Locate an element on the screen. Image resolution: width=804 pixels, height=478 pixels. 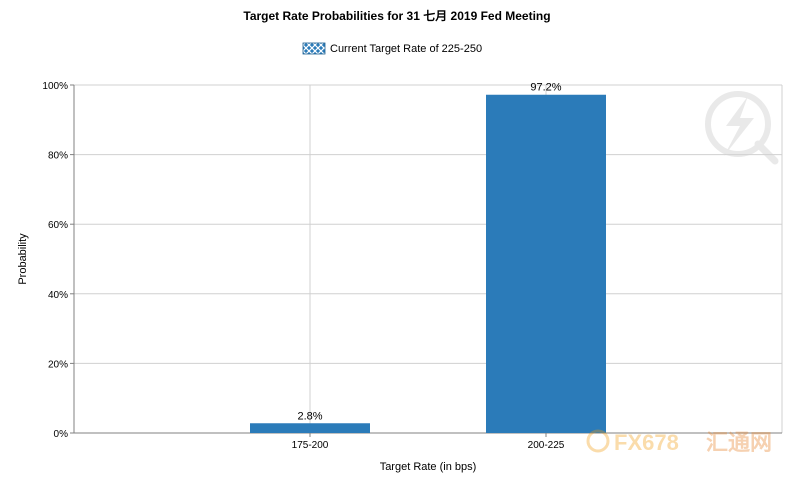
y-tick-label: 100% is located at coordinates (55, 86).